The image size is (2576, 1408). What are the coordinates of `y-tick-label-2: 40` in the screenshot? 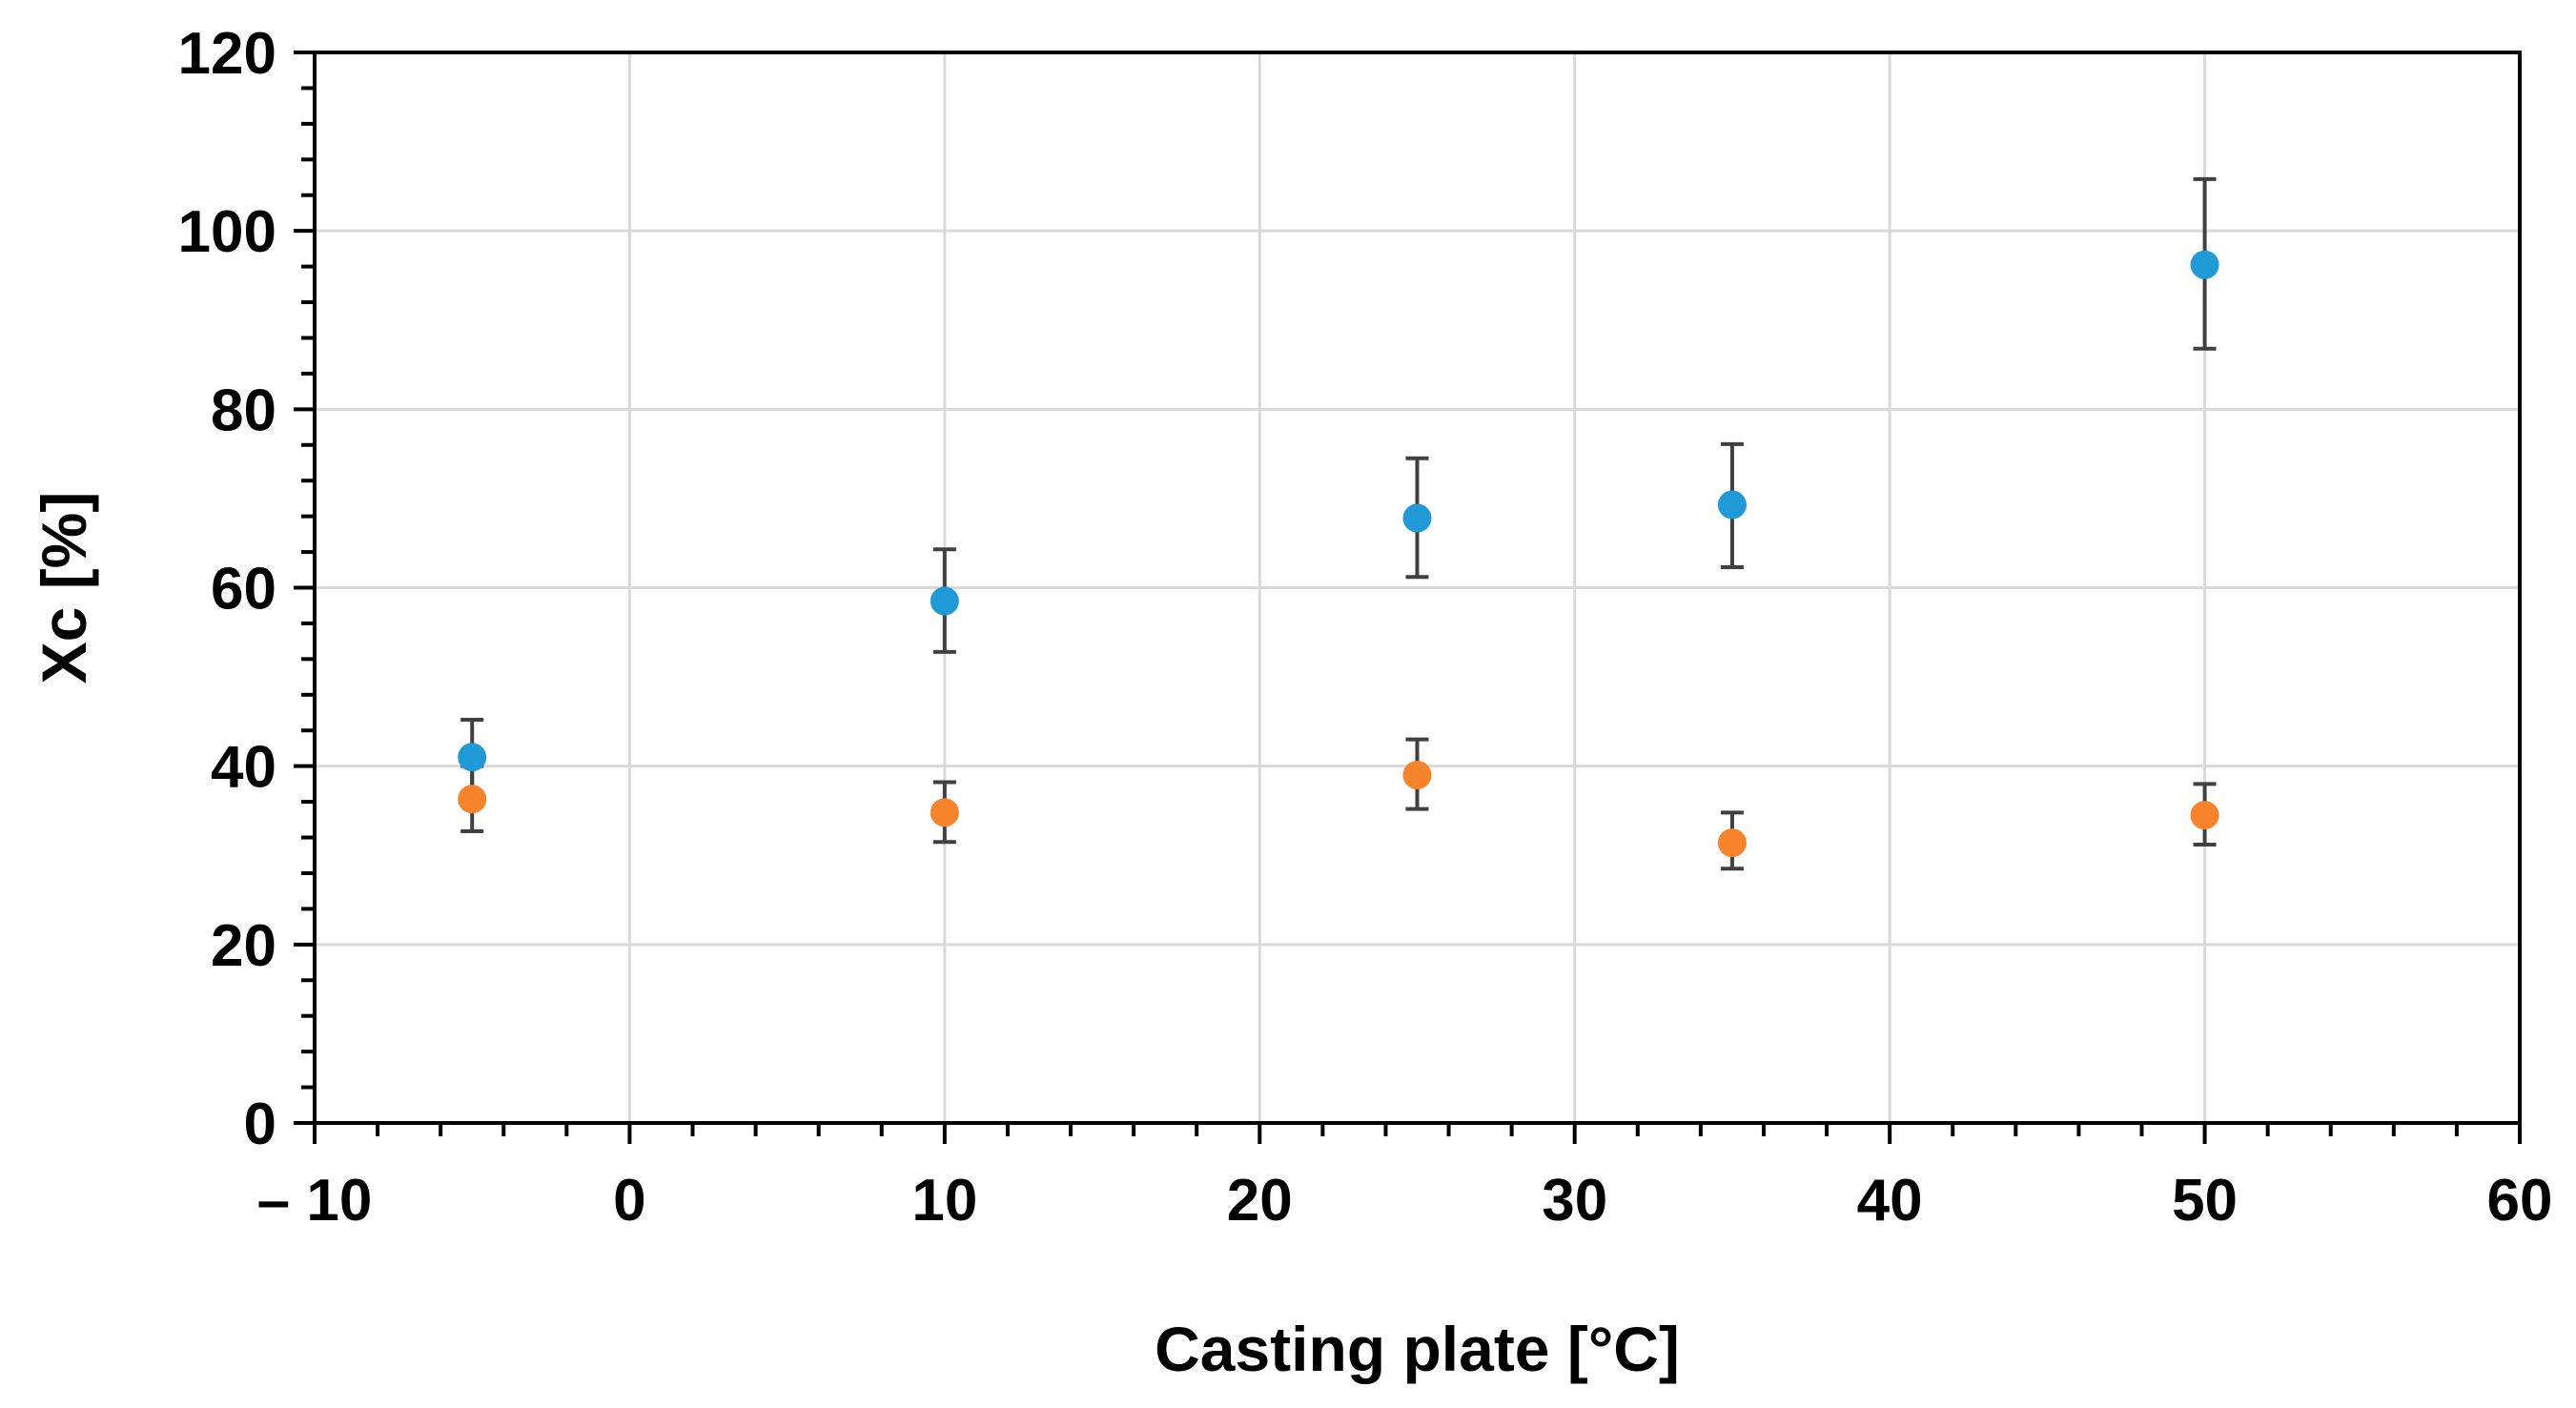 It's located at (244, 768).